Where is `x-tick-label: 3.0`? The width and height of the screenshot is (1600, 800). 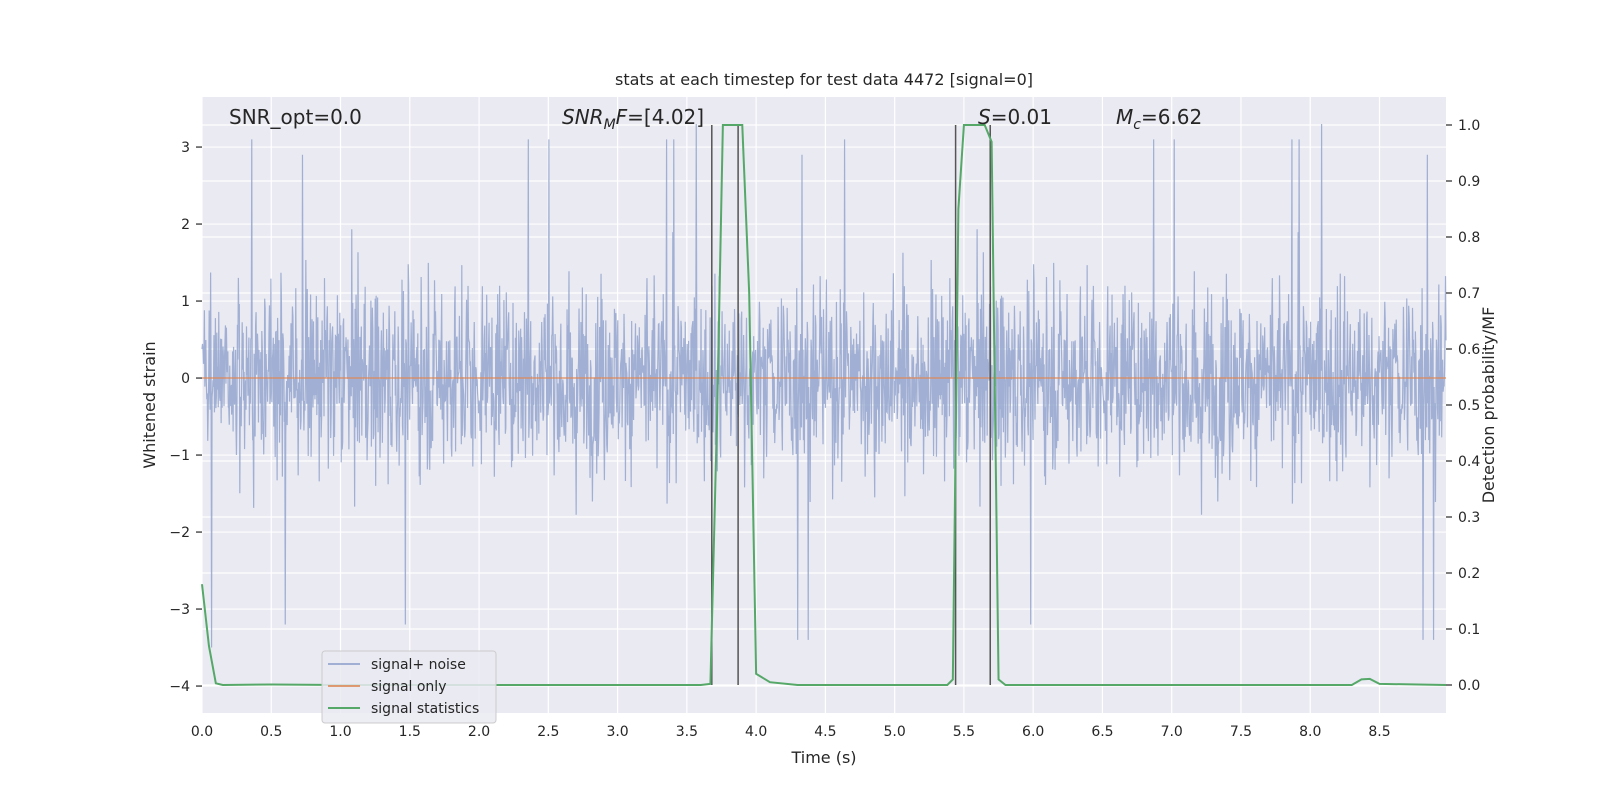
x-tick-label: 3.0 is located at coordinates (617, 732).